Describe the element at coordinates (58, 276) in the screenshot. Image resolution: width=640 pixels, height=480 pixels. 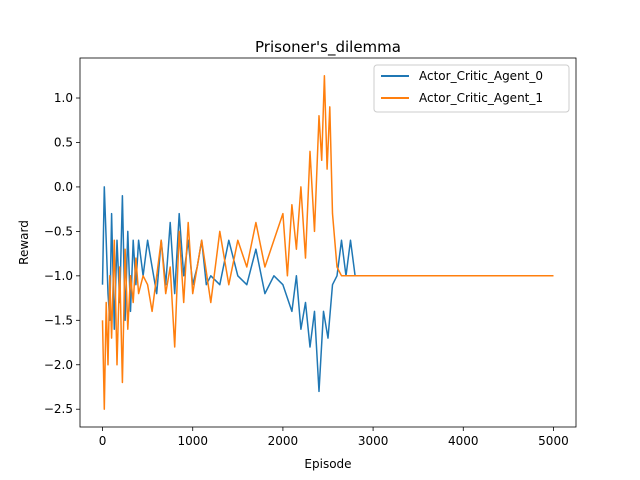
I see `y-tick-label: −1.0` at that location.